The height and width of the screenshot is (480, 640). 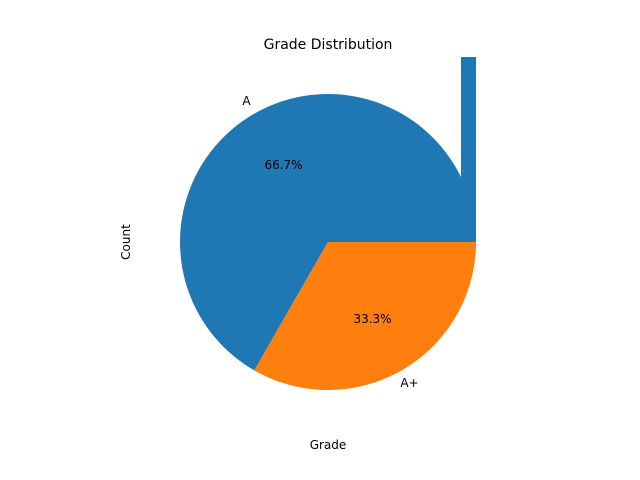 What do you see at coordinates (246, 101) in the screenshot?
I see `category-label-a: A` at bounding box center [246, 101].